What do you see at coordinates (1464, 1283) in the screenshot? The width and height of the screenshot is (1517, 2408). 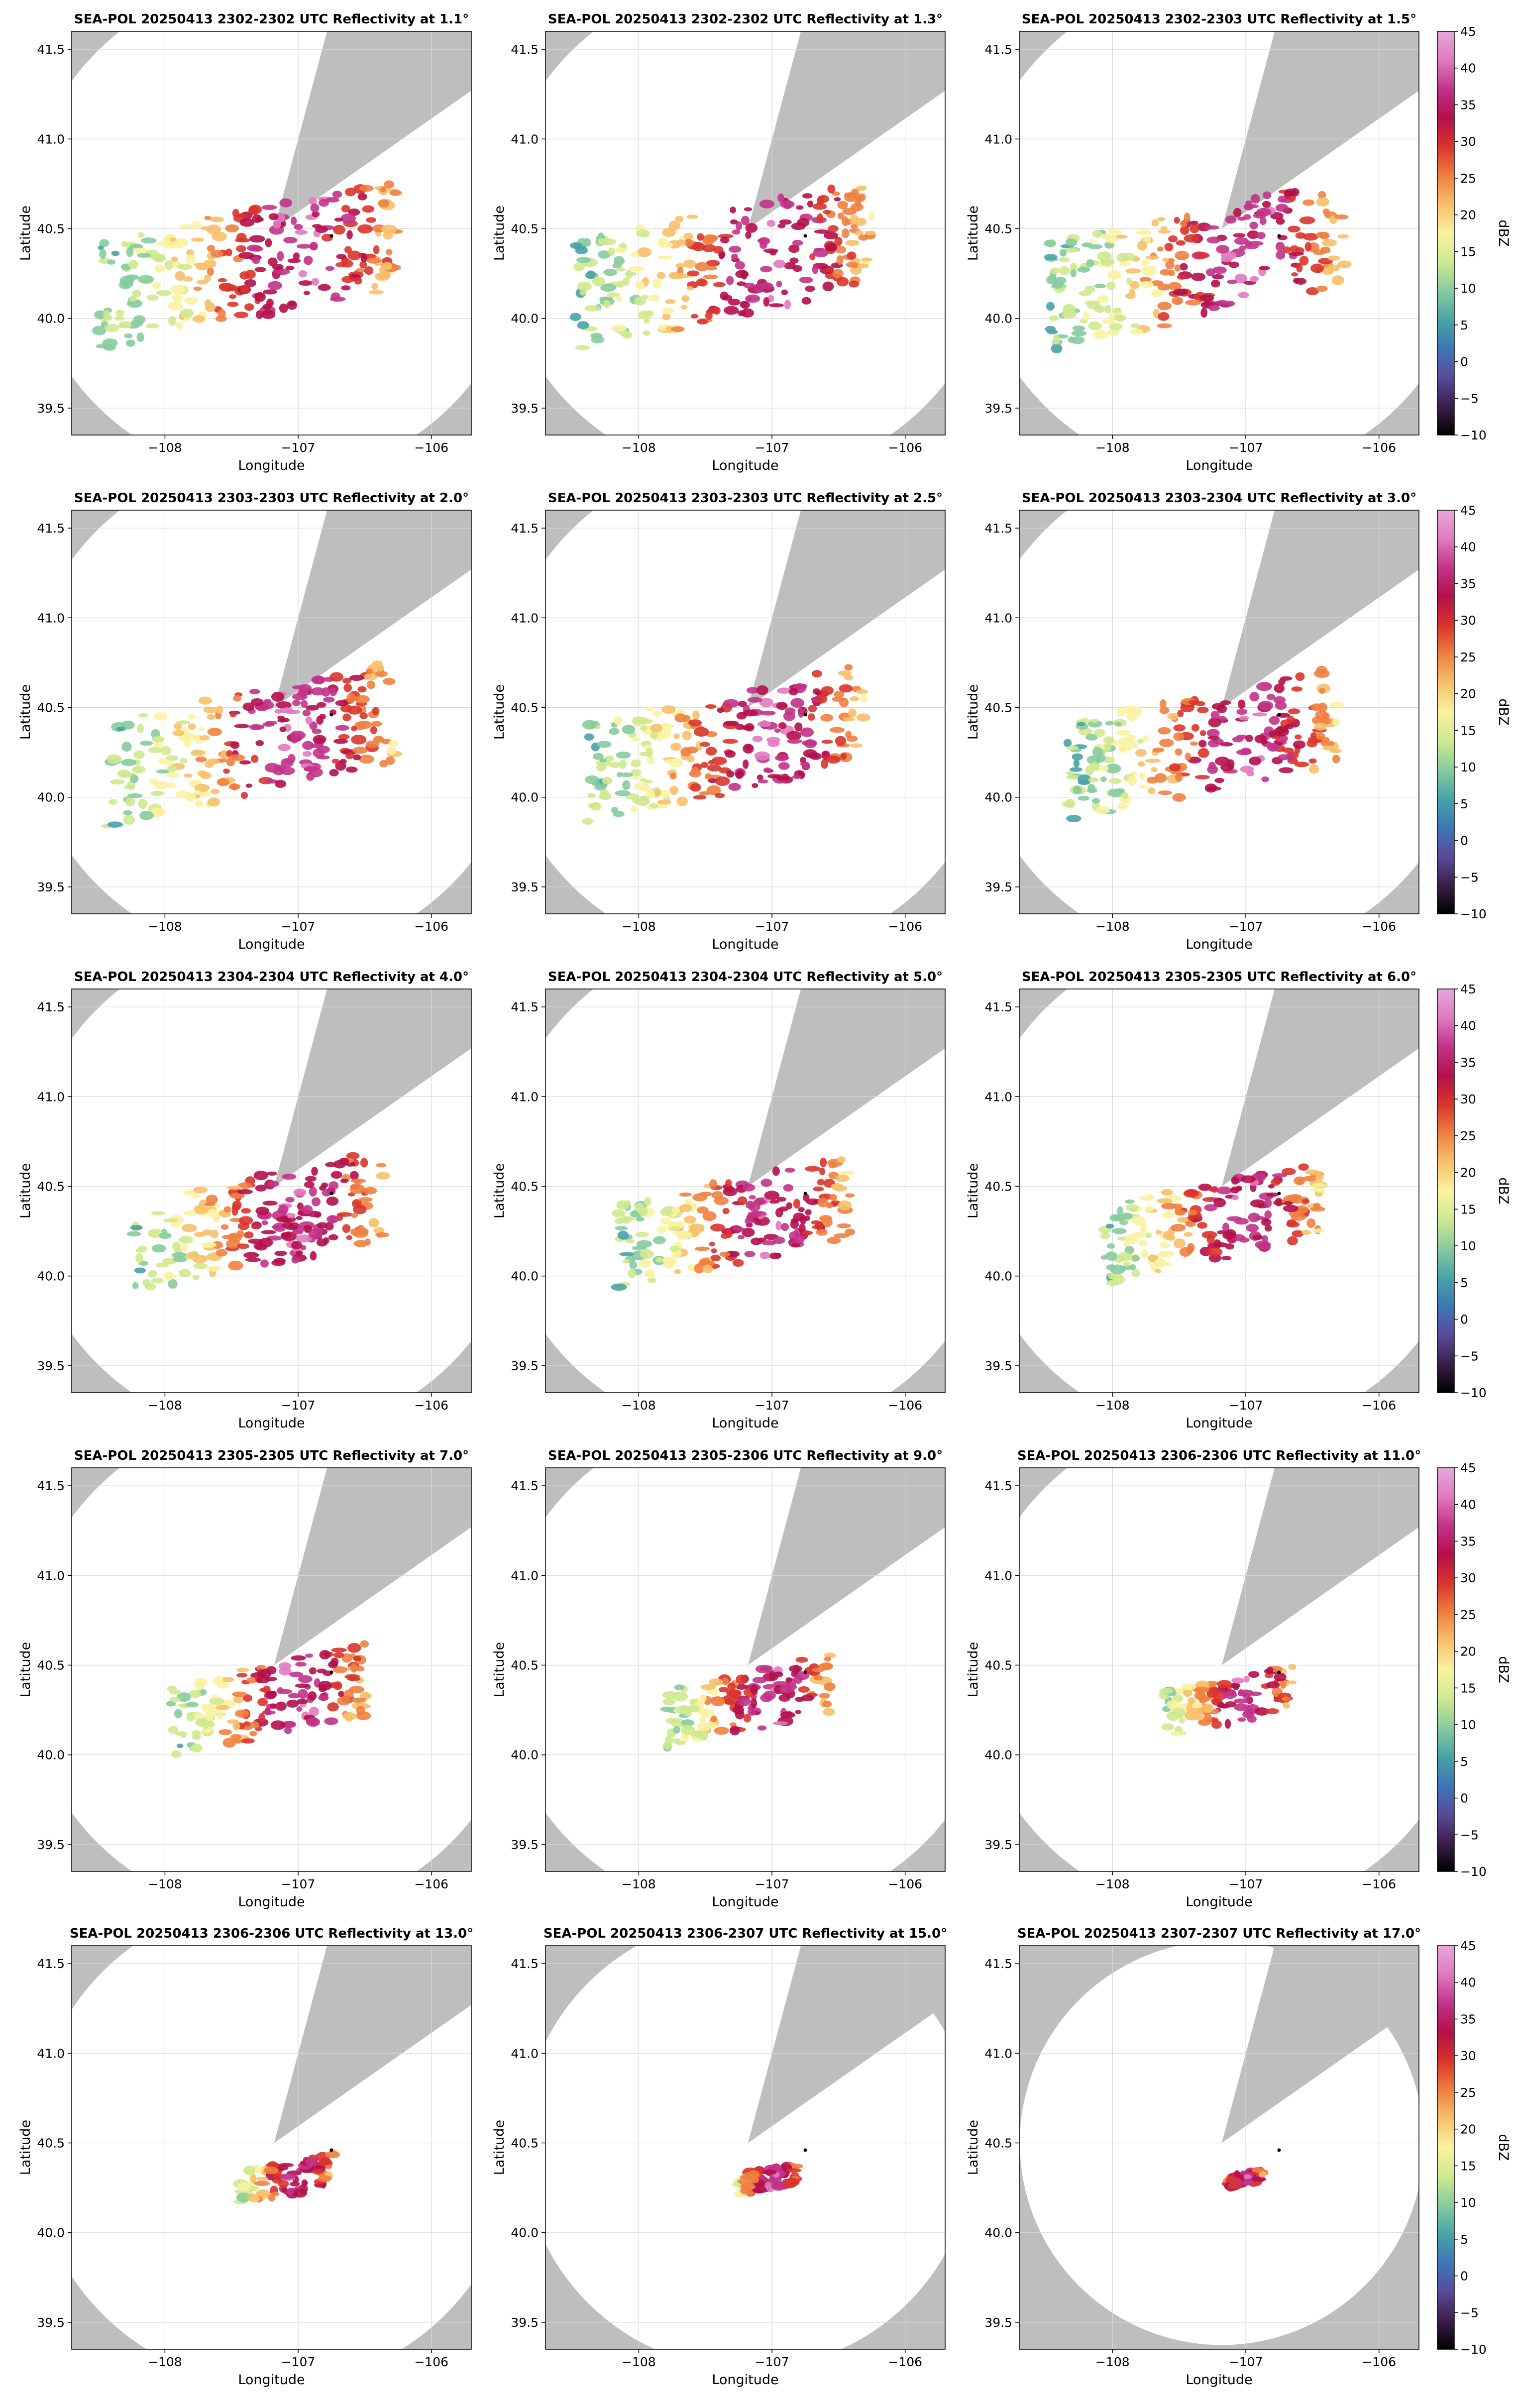 I see `colorbar-tick-label: 5` at bounding box center [1464, 1283].